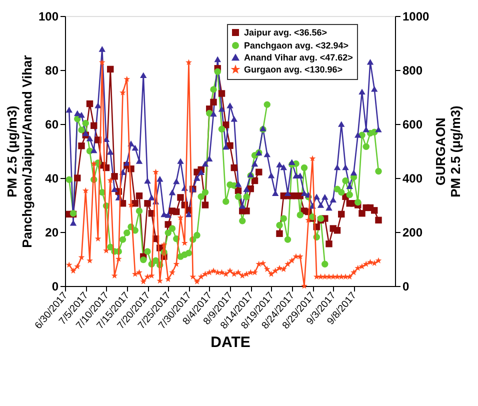  Describe the element at coordinates (412, 179) in the screenshot. I see `y2-tick-label: 400` at that location.